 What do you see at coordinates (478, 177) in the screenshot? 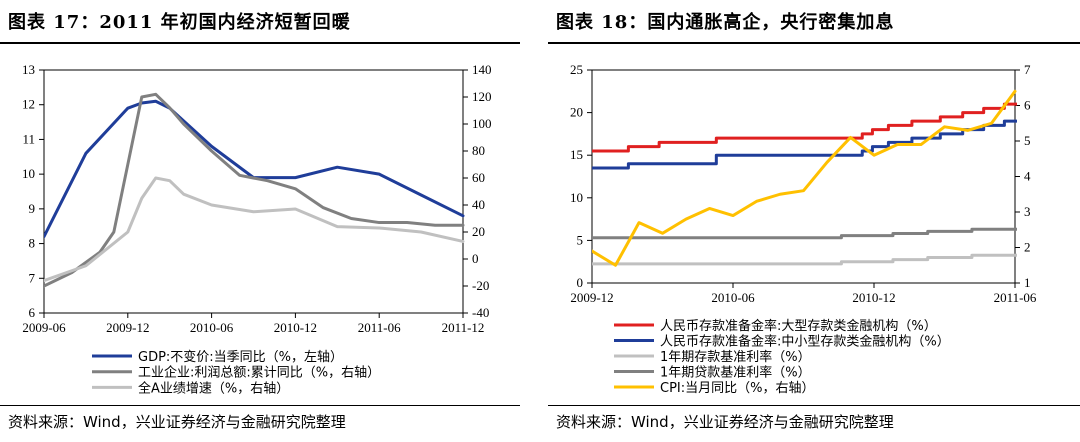
I see `y-right-tick-label: 60` at bounding box center [478, 177].